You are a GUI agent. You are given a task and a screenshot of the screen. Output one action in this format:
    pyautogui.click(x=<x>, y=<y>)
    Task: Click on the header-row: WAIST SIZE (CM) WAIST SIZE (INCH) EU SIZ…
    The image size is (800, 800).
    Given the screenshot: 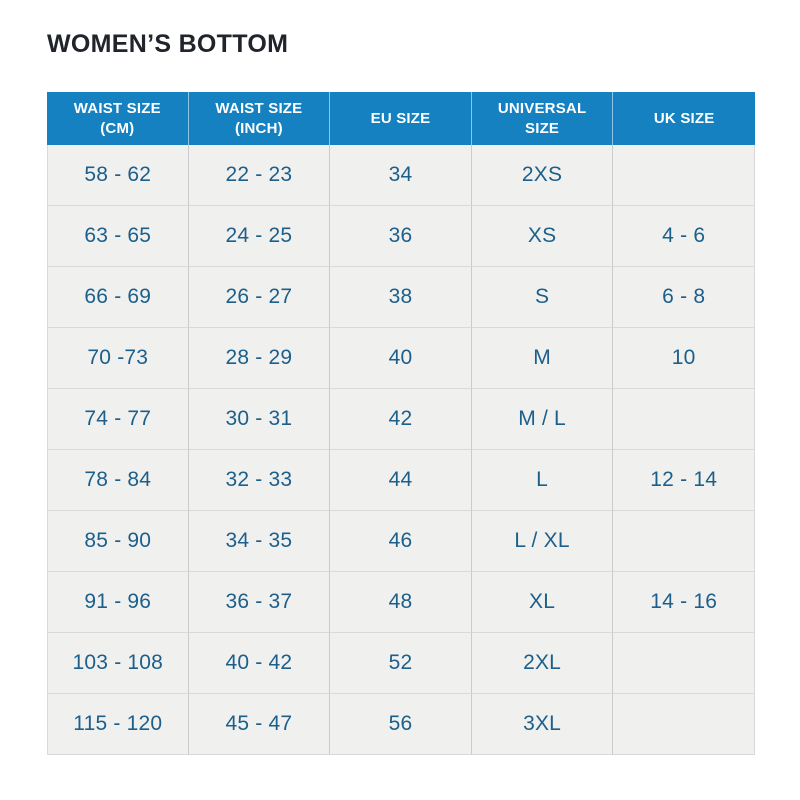 What is the action you would take?
    pyautogui.click(x=401, y=118)
    